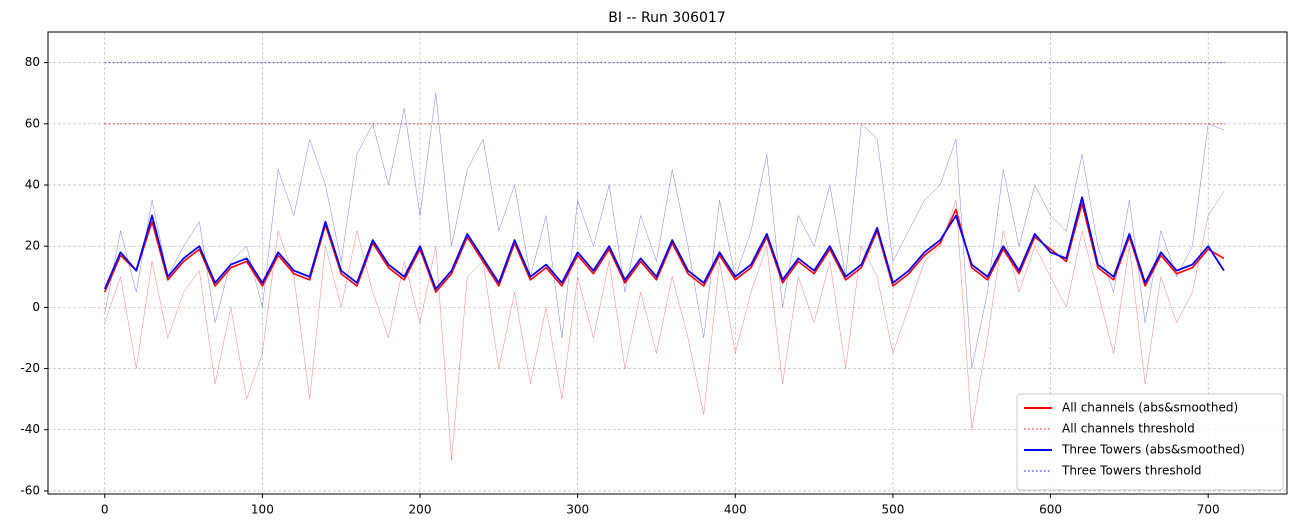 This screenshot has width=1298, height=532. Describe the element at coordinates (1131, 471) in the screenshot. I see `legend-label: Three Towers threshold` at that location.